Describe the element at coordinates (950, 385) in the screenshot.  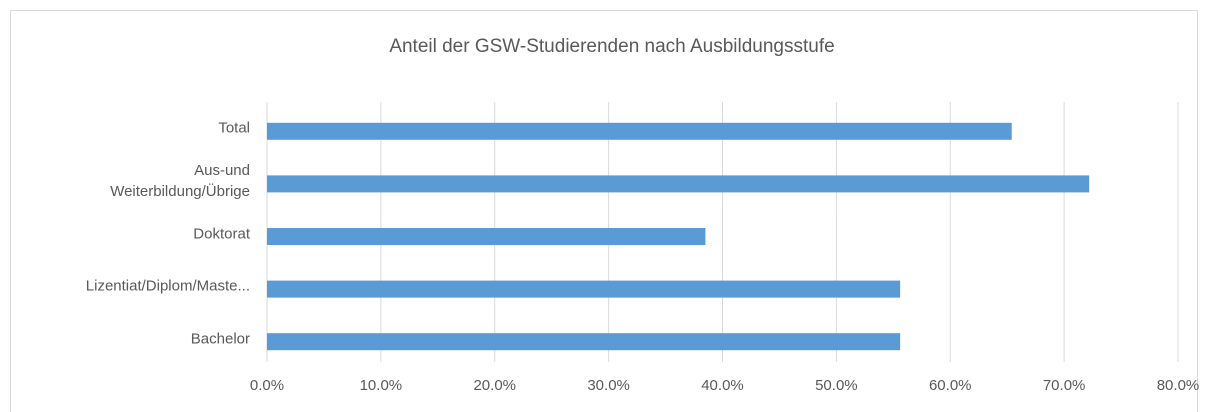
I see `x-tick-label: 60.0%` at that location.